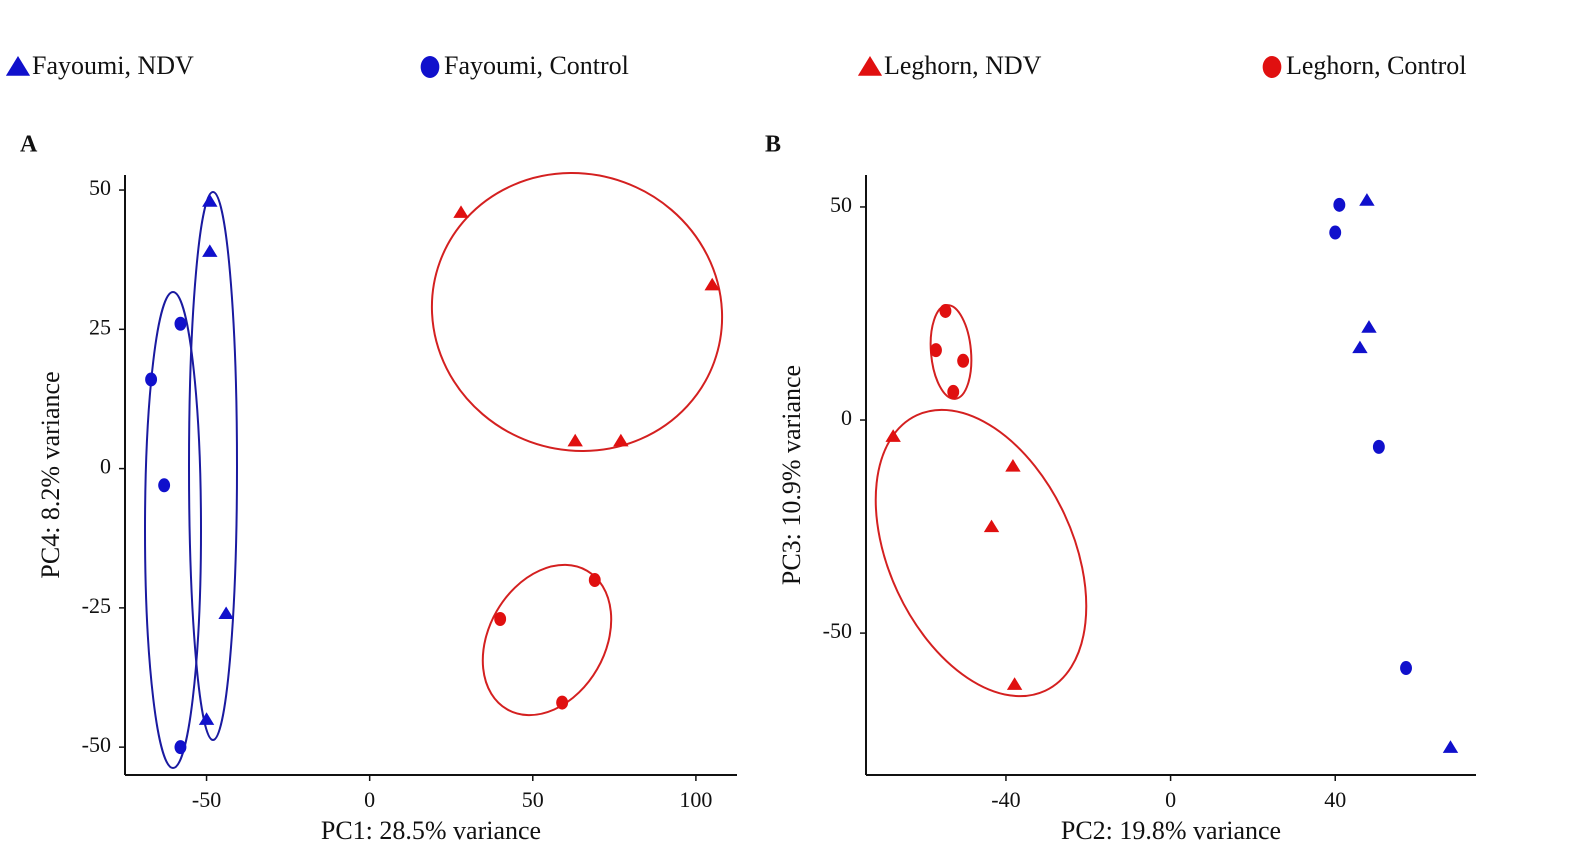 The width and height of the screenshot is (1574, 864). Describe the element at coordinates (1171, 830) in the screenshot. I see `x-axis-label: PC2: 19.8% variance` at that location.